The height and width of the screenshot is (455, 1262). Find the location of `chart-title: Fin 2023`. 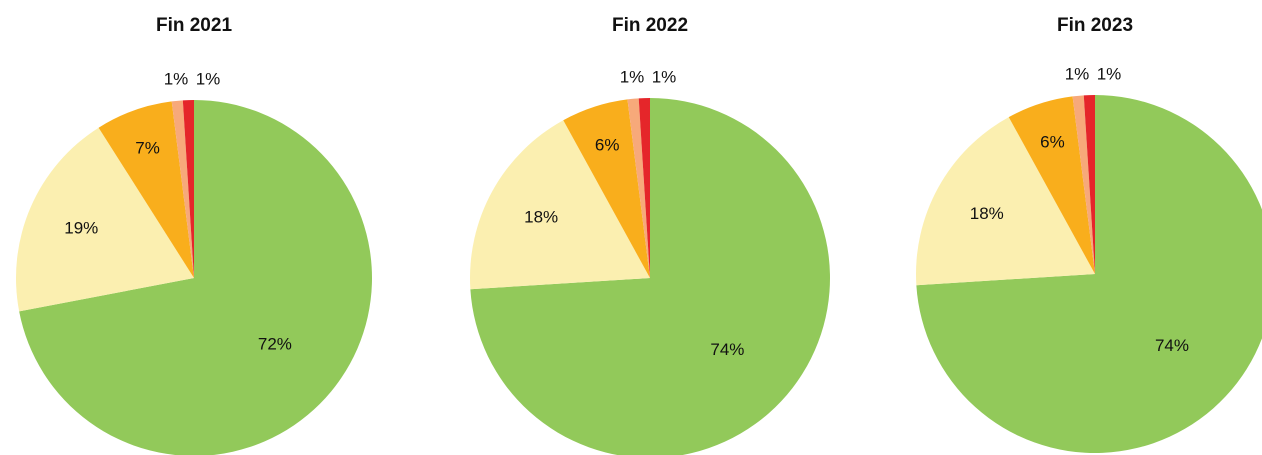

chart-title: Fin 2023 is located at coordinates (1095, 25).